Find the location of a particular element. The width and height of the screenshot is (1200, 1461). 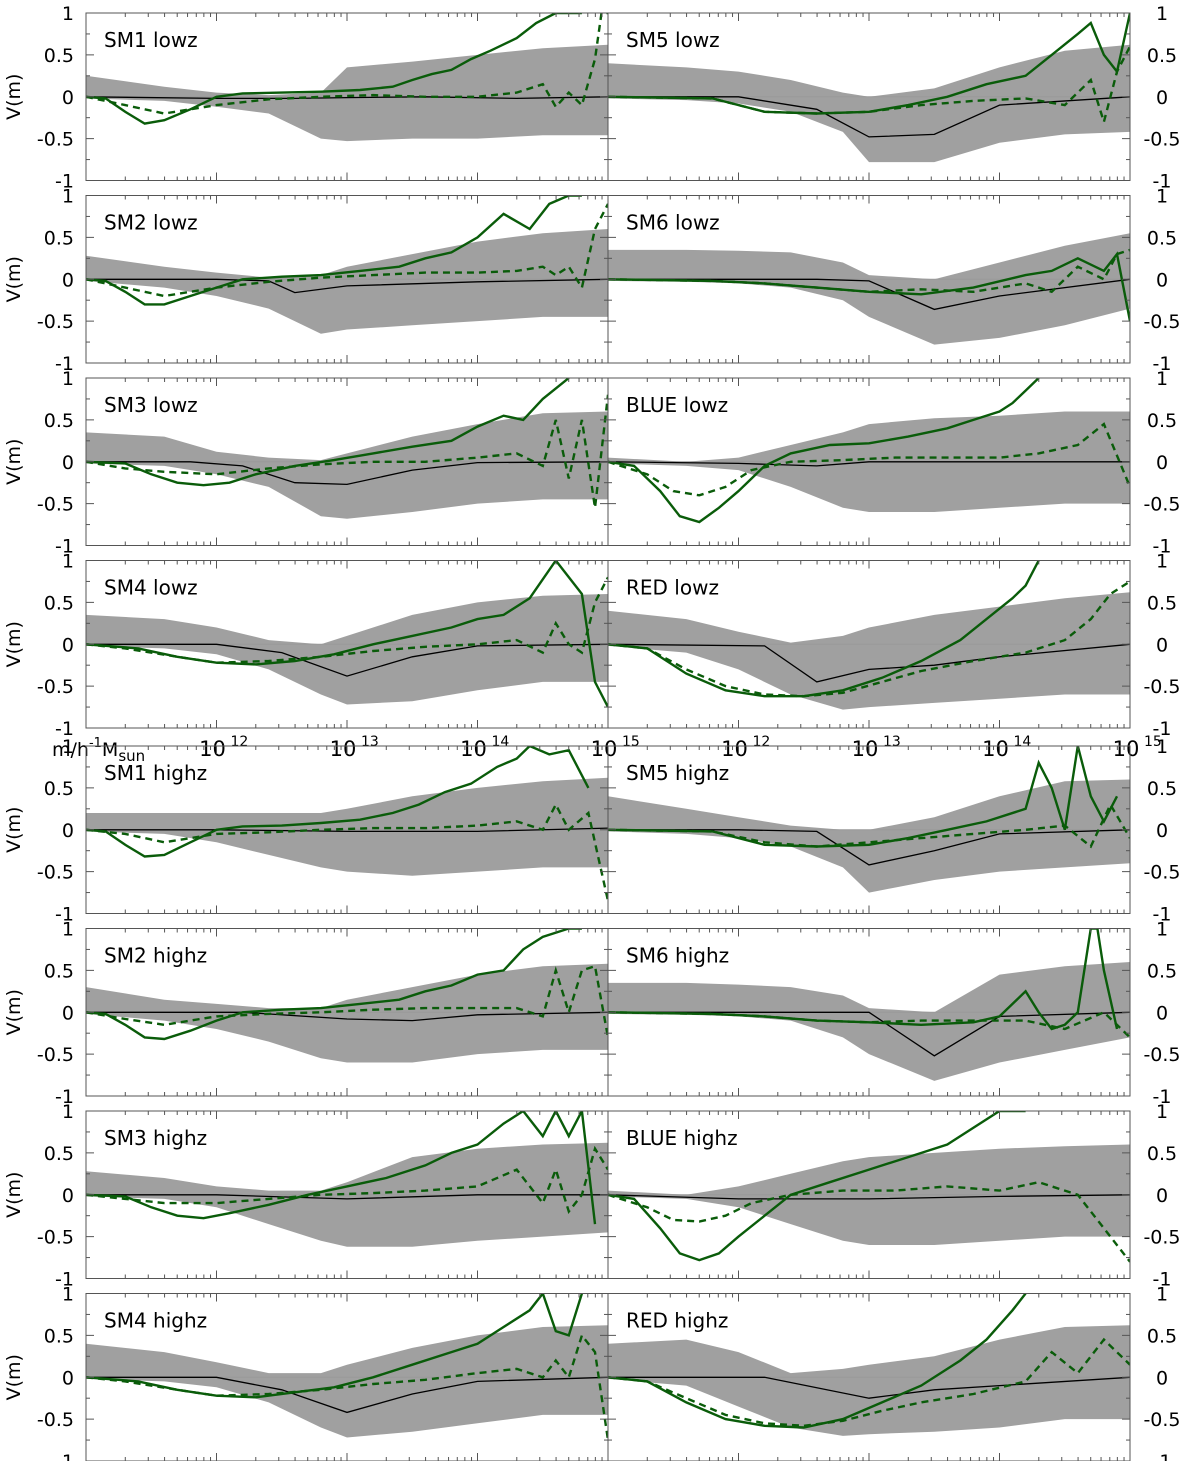

chart-panel: SM6 lowz 1 0.5 0 -0.5 -1 is located at coordinates (894, 280).